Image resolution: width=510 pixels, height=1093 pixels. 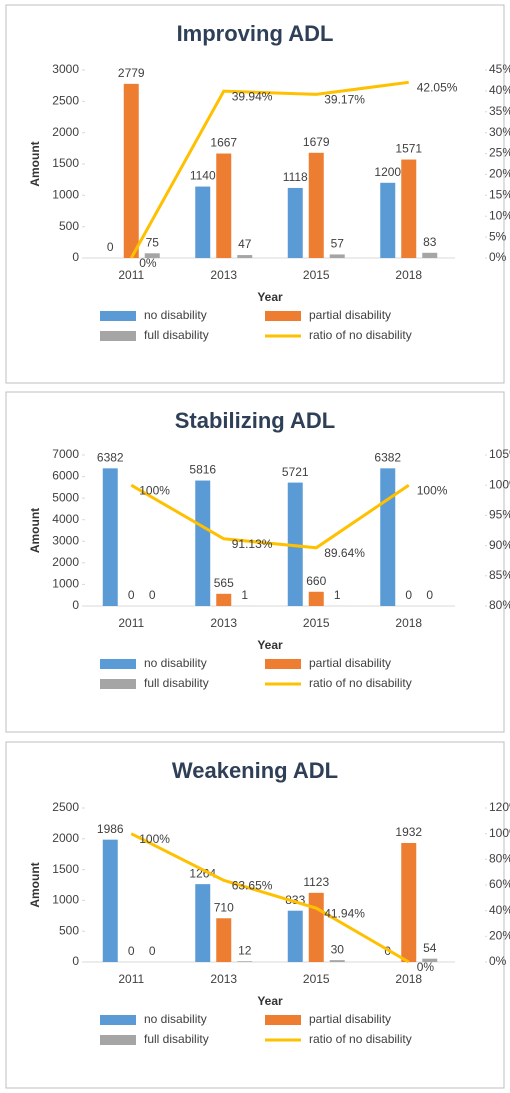 What do you see at coordinates (255, 420) in the screenshot?
I see `chart-title: Stabilizing ADL` at bounding box center [255, 420].